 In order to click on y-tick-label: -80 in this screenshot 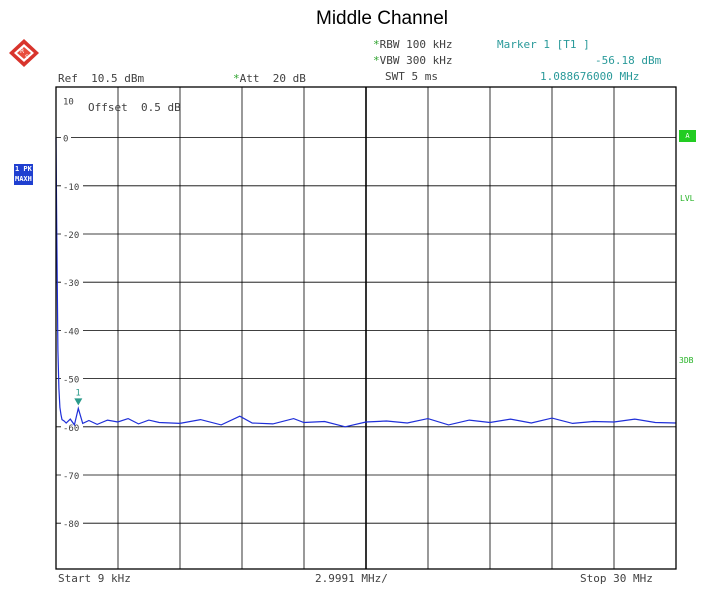, I will do `click(71, 525)`.